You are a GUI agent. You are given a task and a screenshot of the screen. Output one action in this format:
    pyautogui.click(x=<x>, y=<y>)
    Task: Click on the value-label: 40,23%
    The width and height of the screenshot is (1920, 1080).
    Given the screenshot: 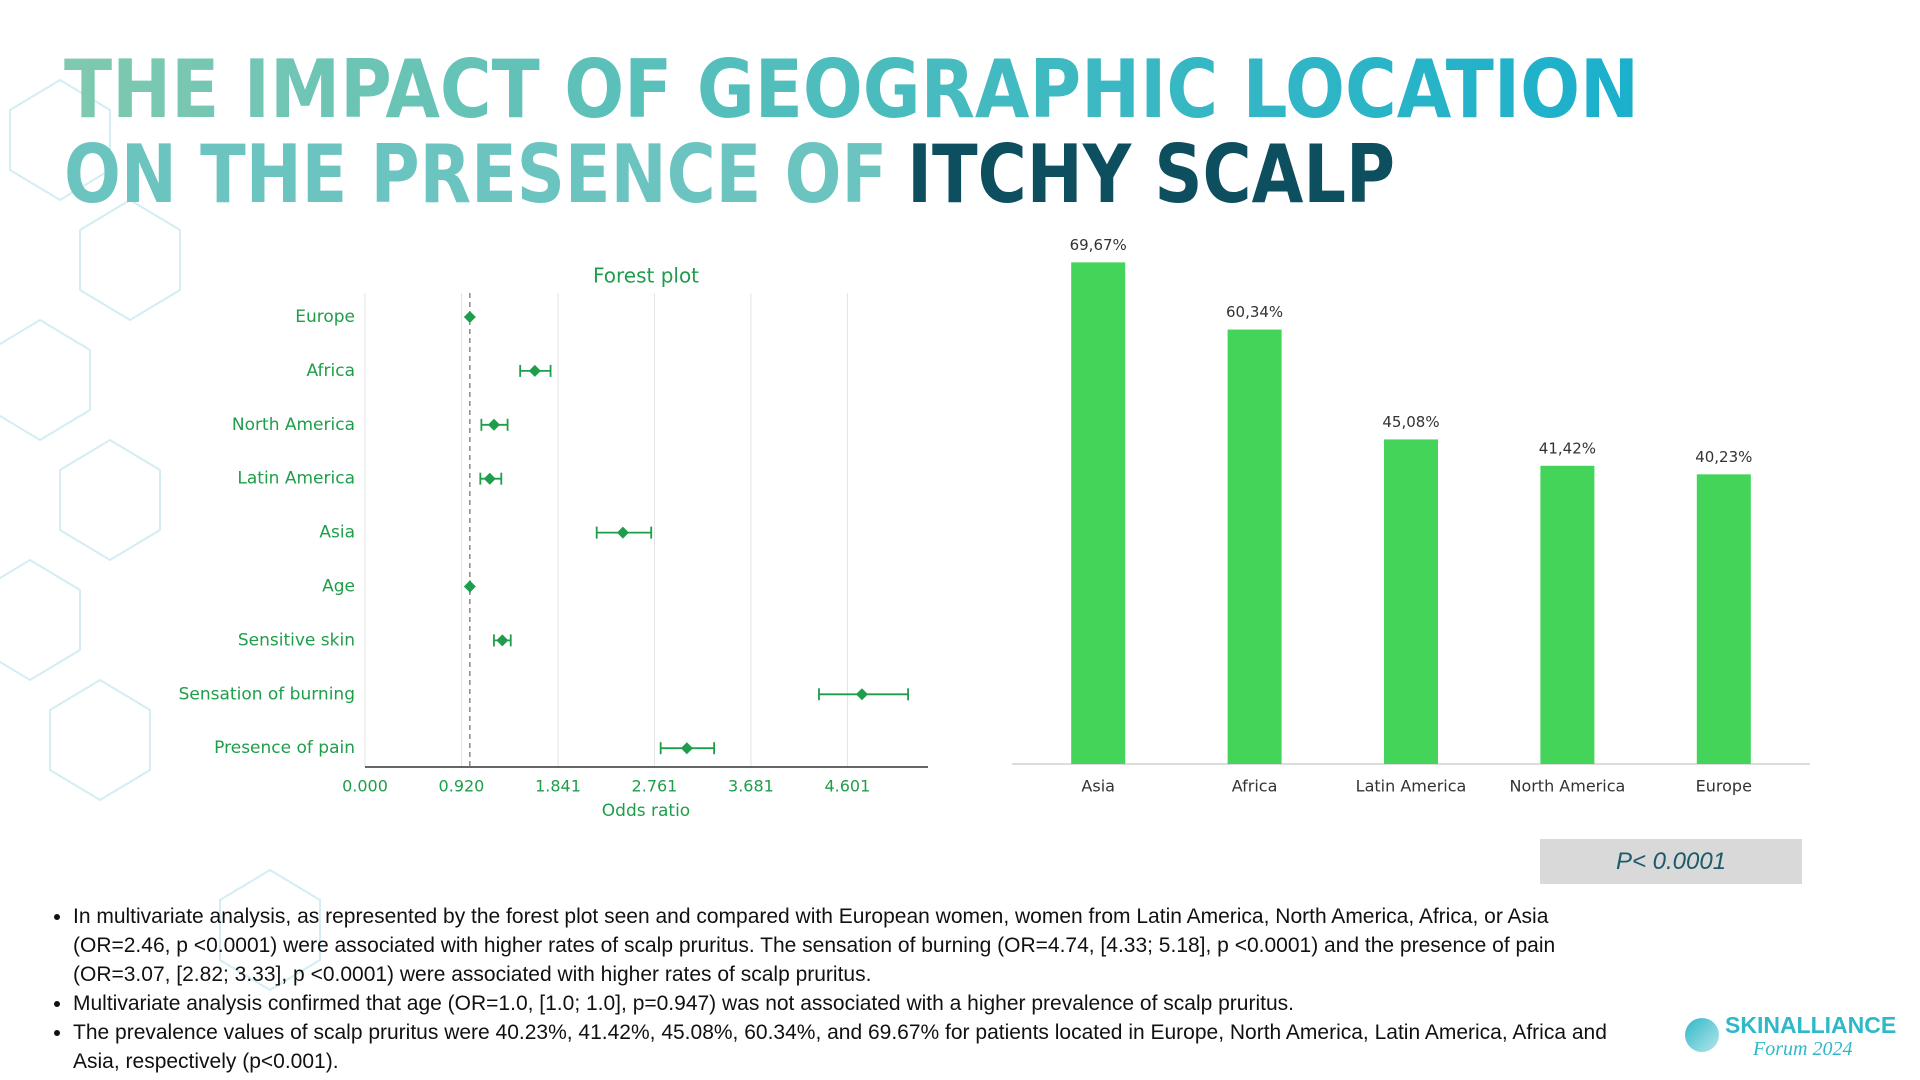 What is the action you would take?
    pyautogui.click(x=1723, y=457)
    